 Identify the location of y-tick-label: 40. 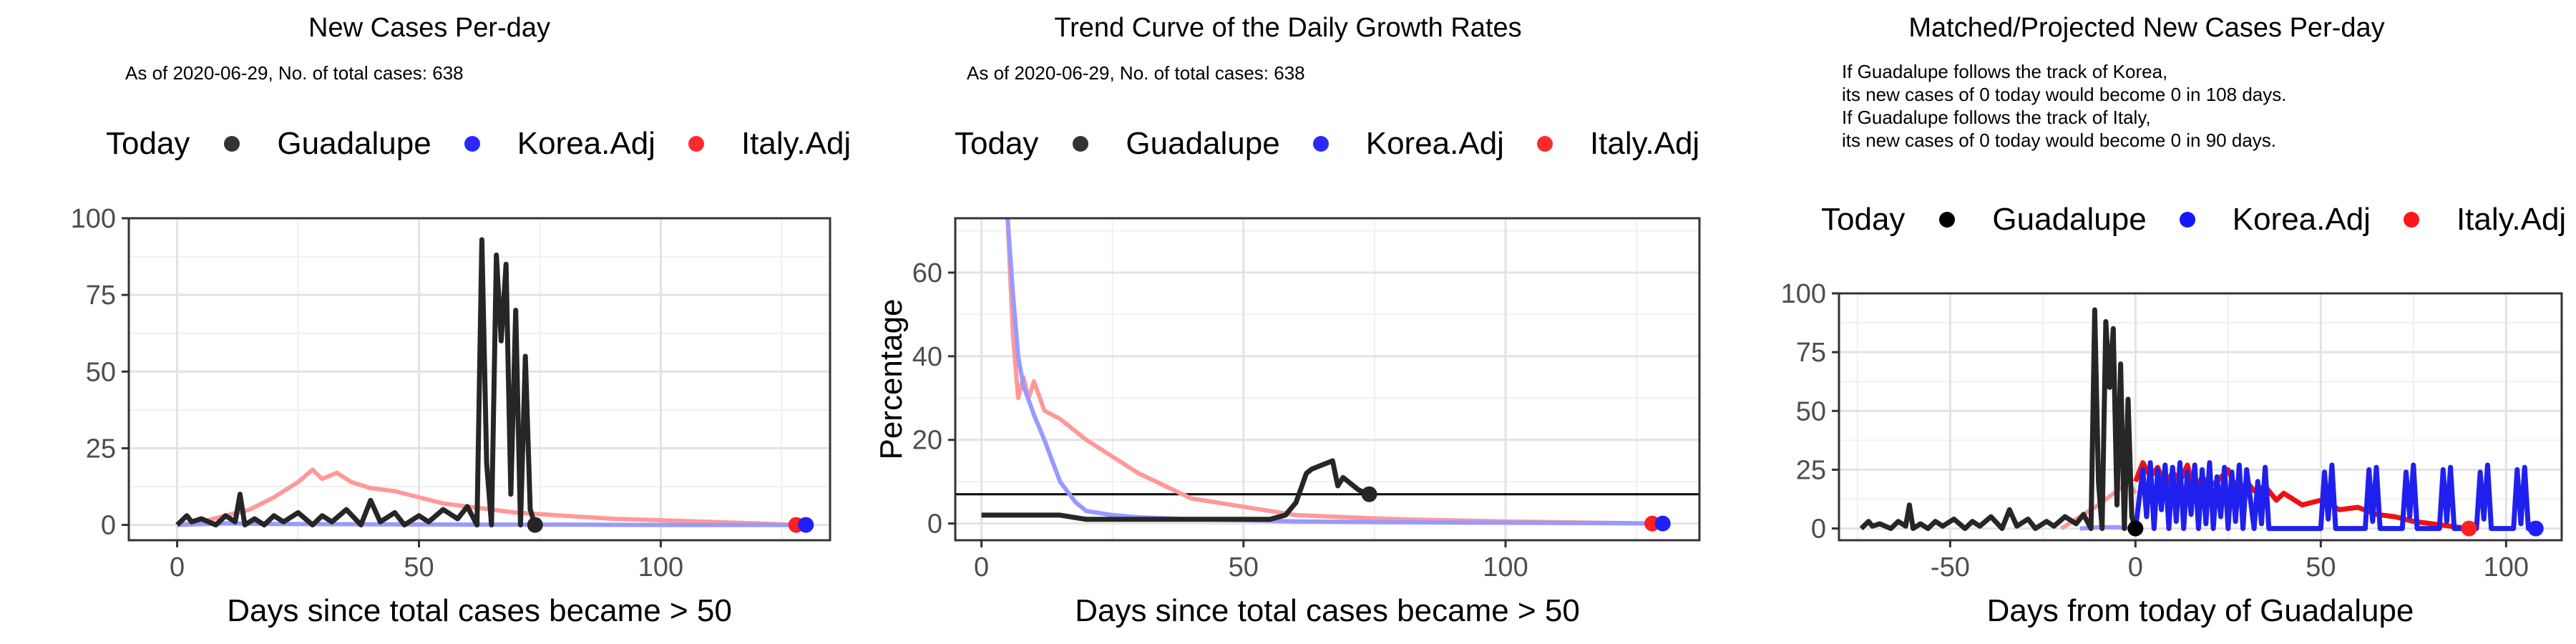
(927, 357).